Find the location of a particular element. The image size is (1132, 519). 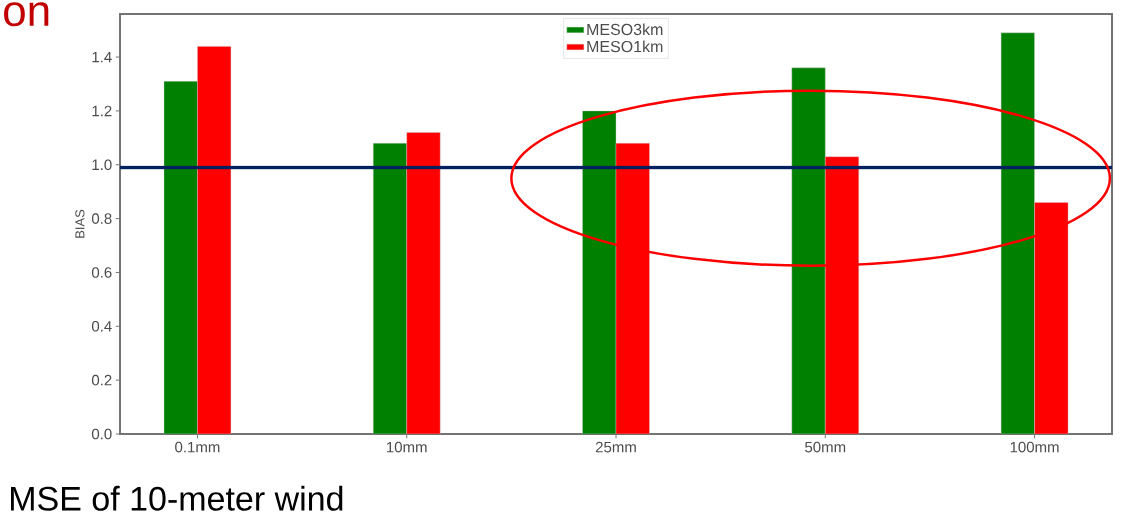

legend-label: MESO3km is located at coordinates (625, 29).